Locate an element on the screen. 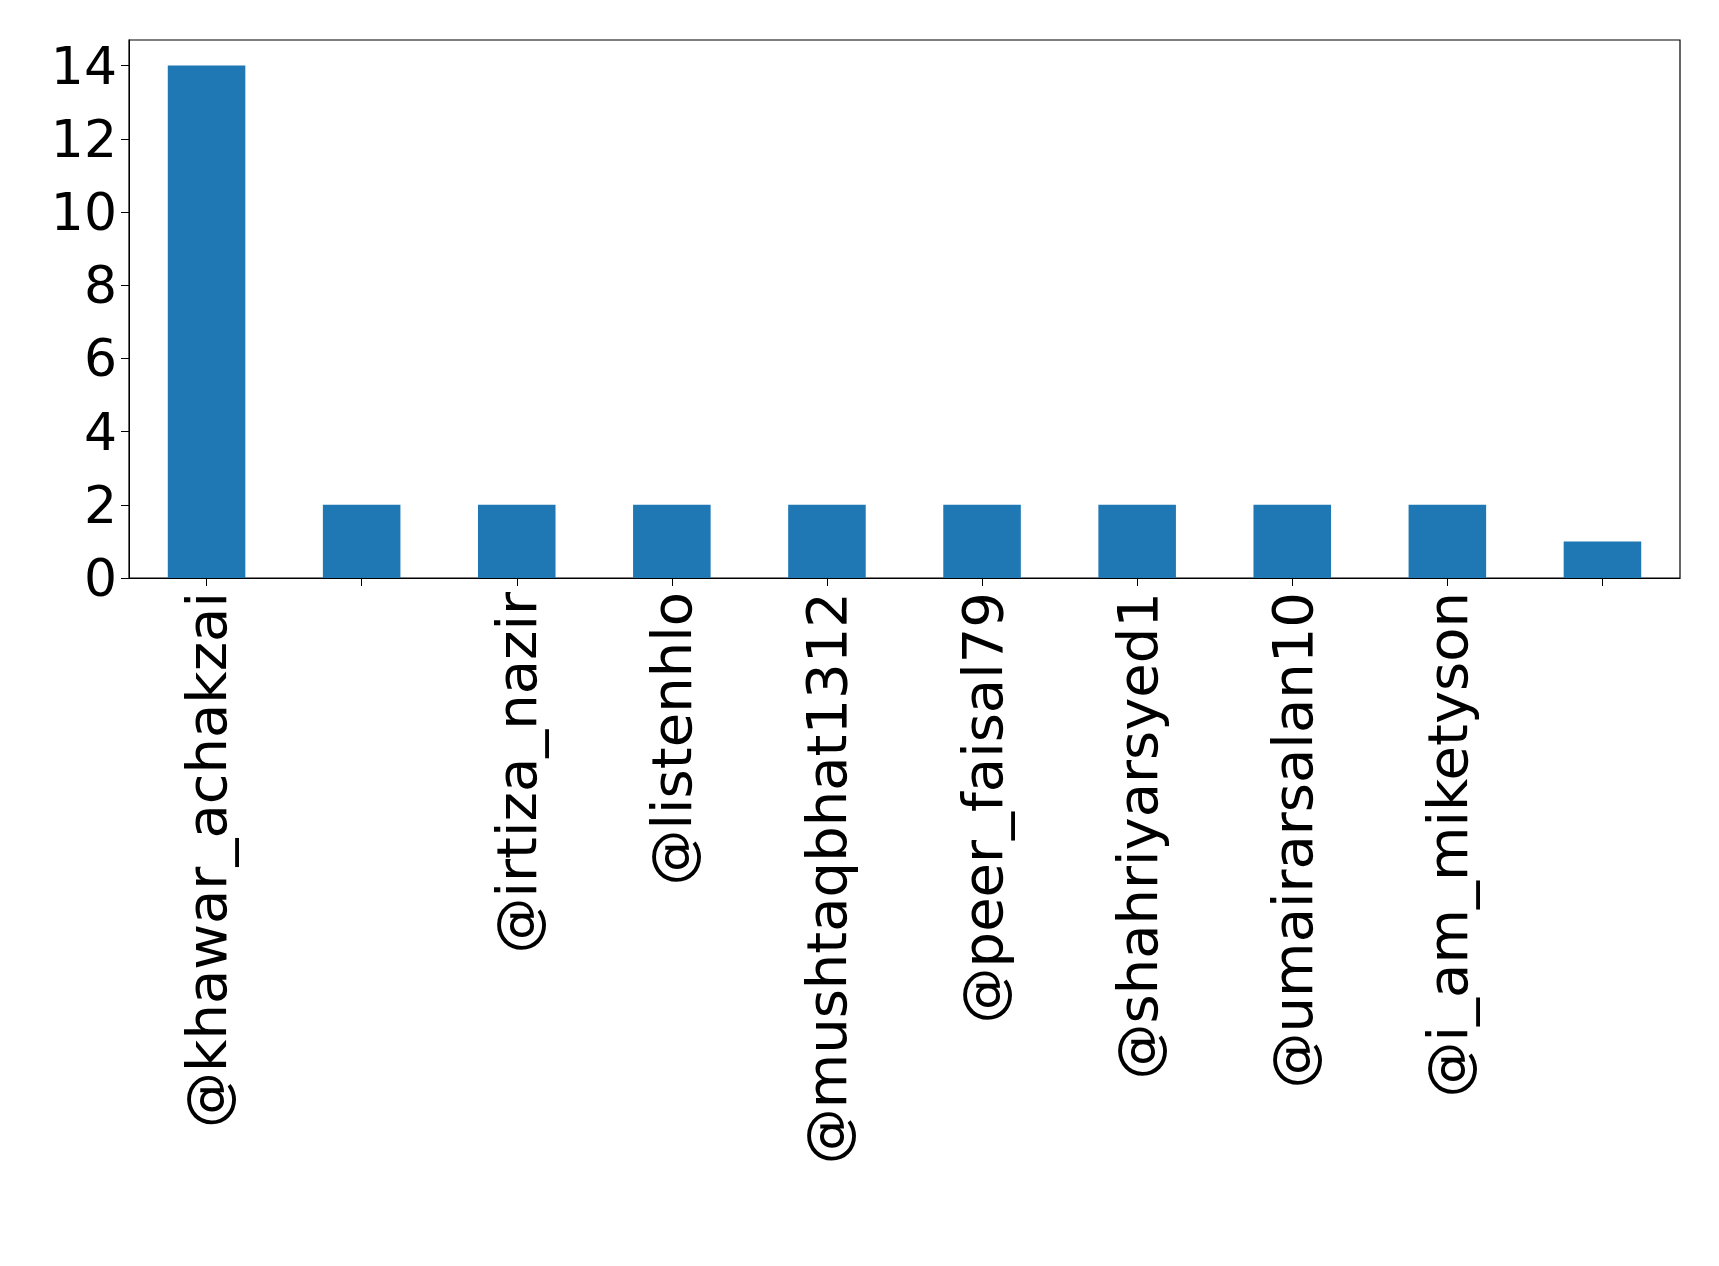 The image size is (1719, 1266). y-tick-label: 8 is located at coordinates (100, 285).